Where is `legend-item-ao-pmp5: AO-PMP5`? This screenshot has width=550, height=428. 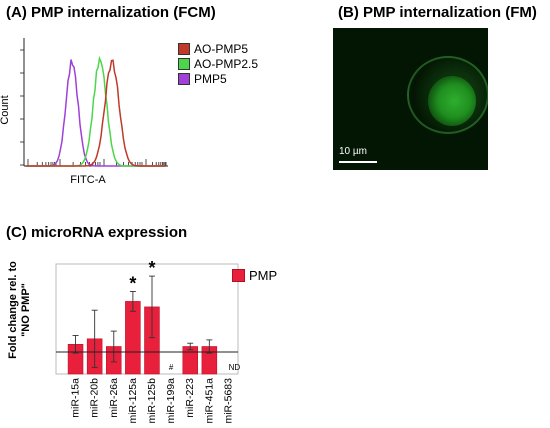 legend-item-ao-pmp5: AO-PMP5 is located at coordinates (213, 49).